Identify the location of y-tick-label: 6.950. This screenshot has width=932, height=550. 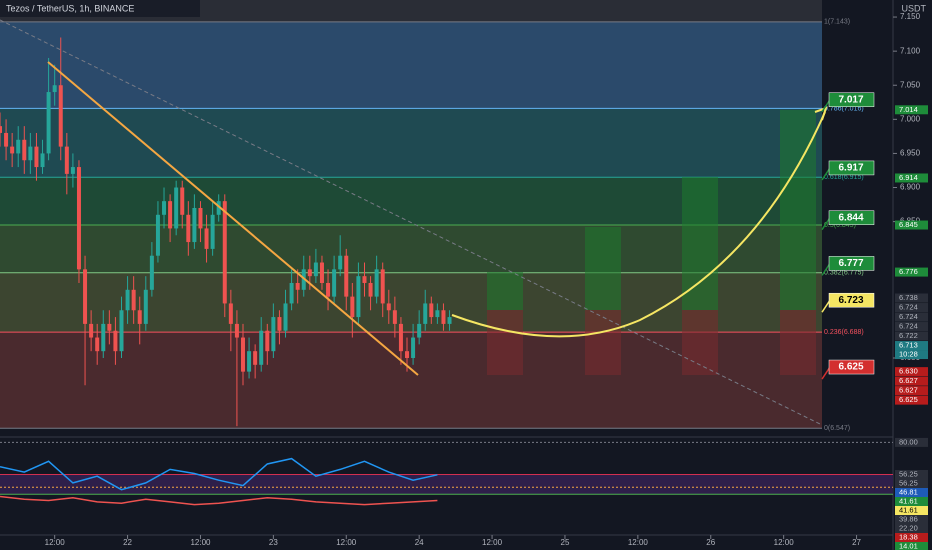
(910, 153).